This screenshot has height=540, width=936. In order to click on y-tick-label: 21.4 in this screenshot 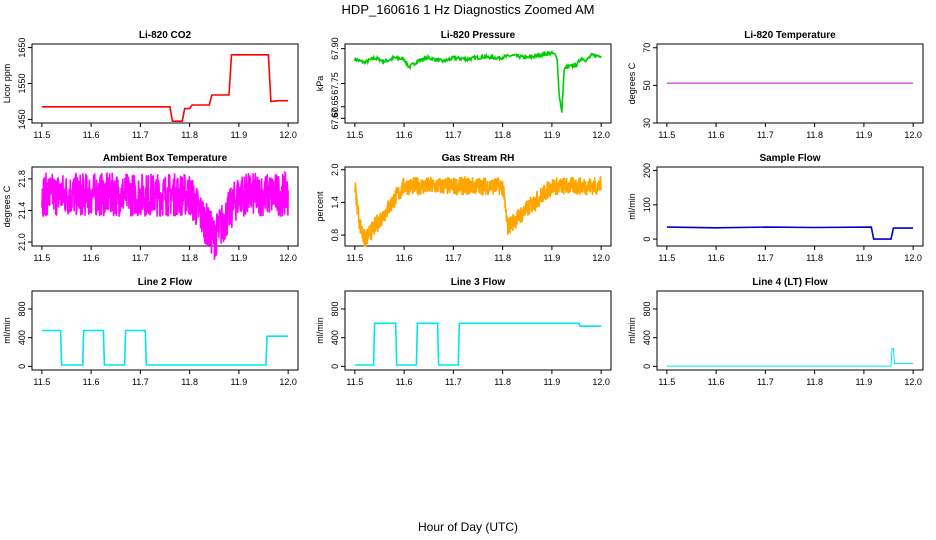, I will do `click(22, 211)`.